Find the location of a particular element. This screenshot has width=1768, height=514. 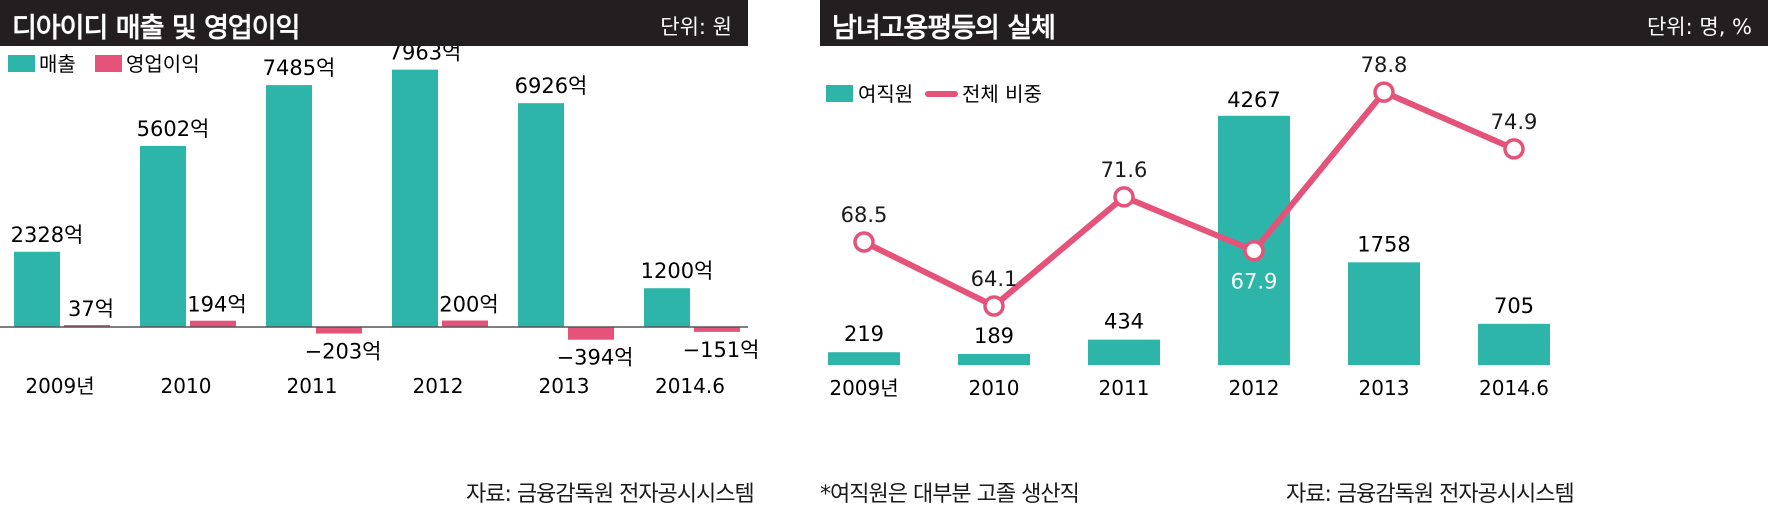

left-unit-label: 단위: 원 is located at coordinates (696, 27).